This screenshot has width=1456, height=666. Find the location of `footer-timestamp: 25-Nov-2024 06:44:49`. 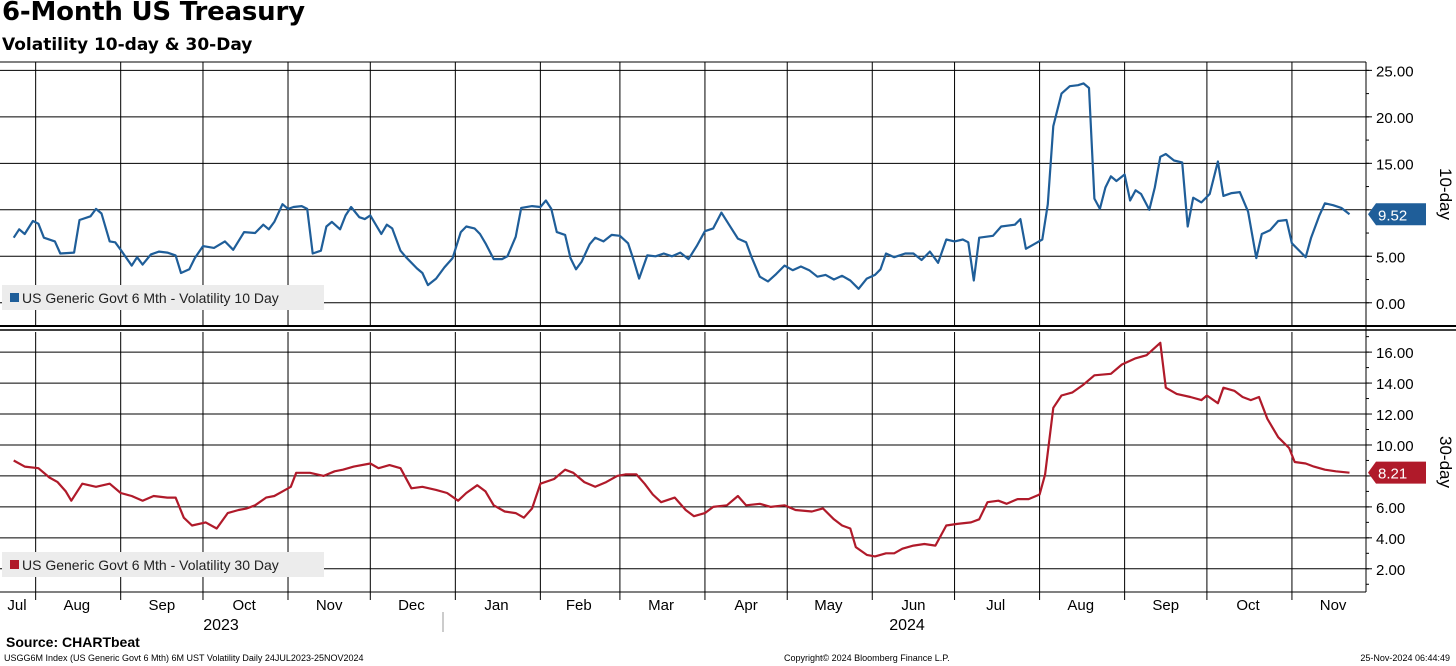

footer-timestamp: 25-Nov-2024 06:44:49 is located at coordinates (1405, 658).